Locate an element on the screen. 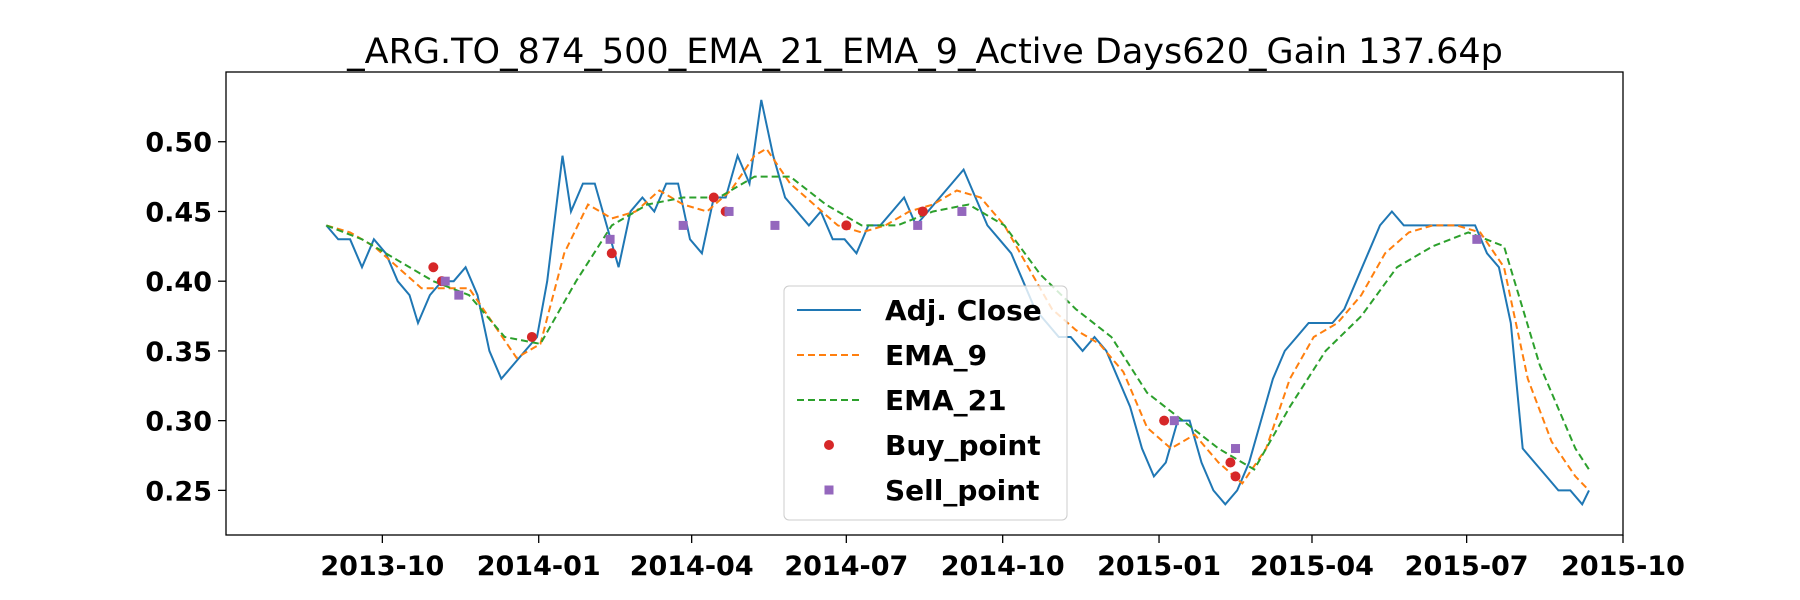  y-tick-label: 0.45 is located at coordinates (178, 212).